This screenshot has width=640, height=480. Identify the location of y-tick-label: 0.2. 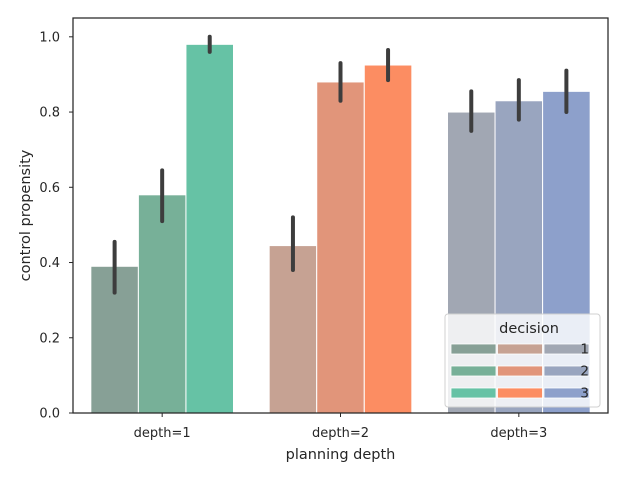
(49, 338).